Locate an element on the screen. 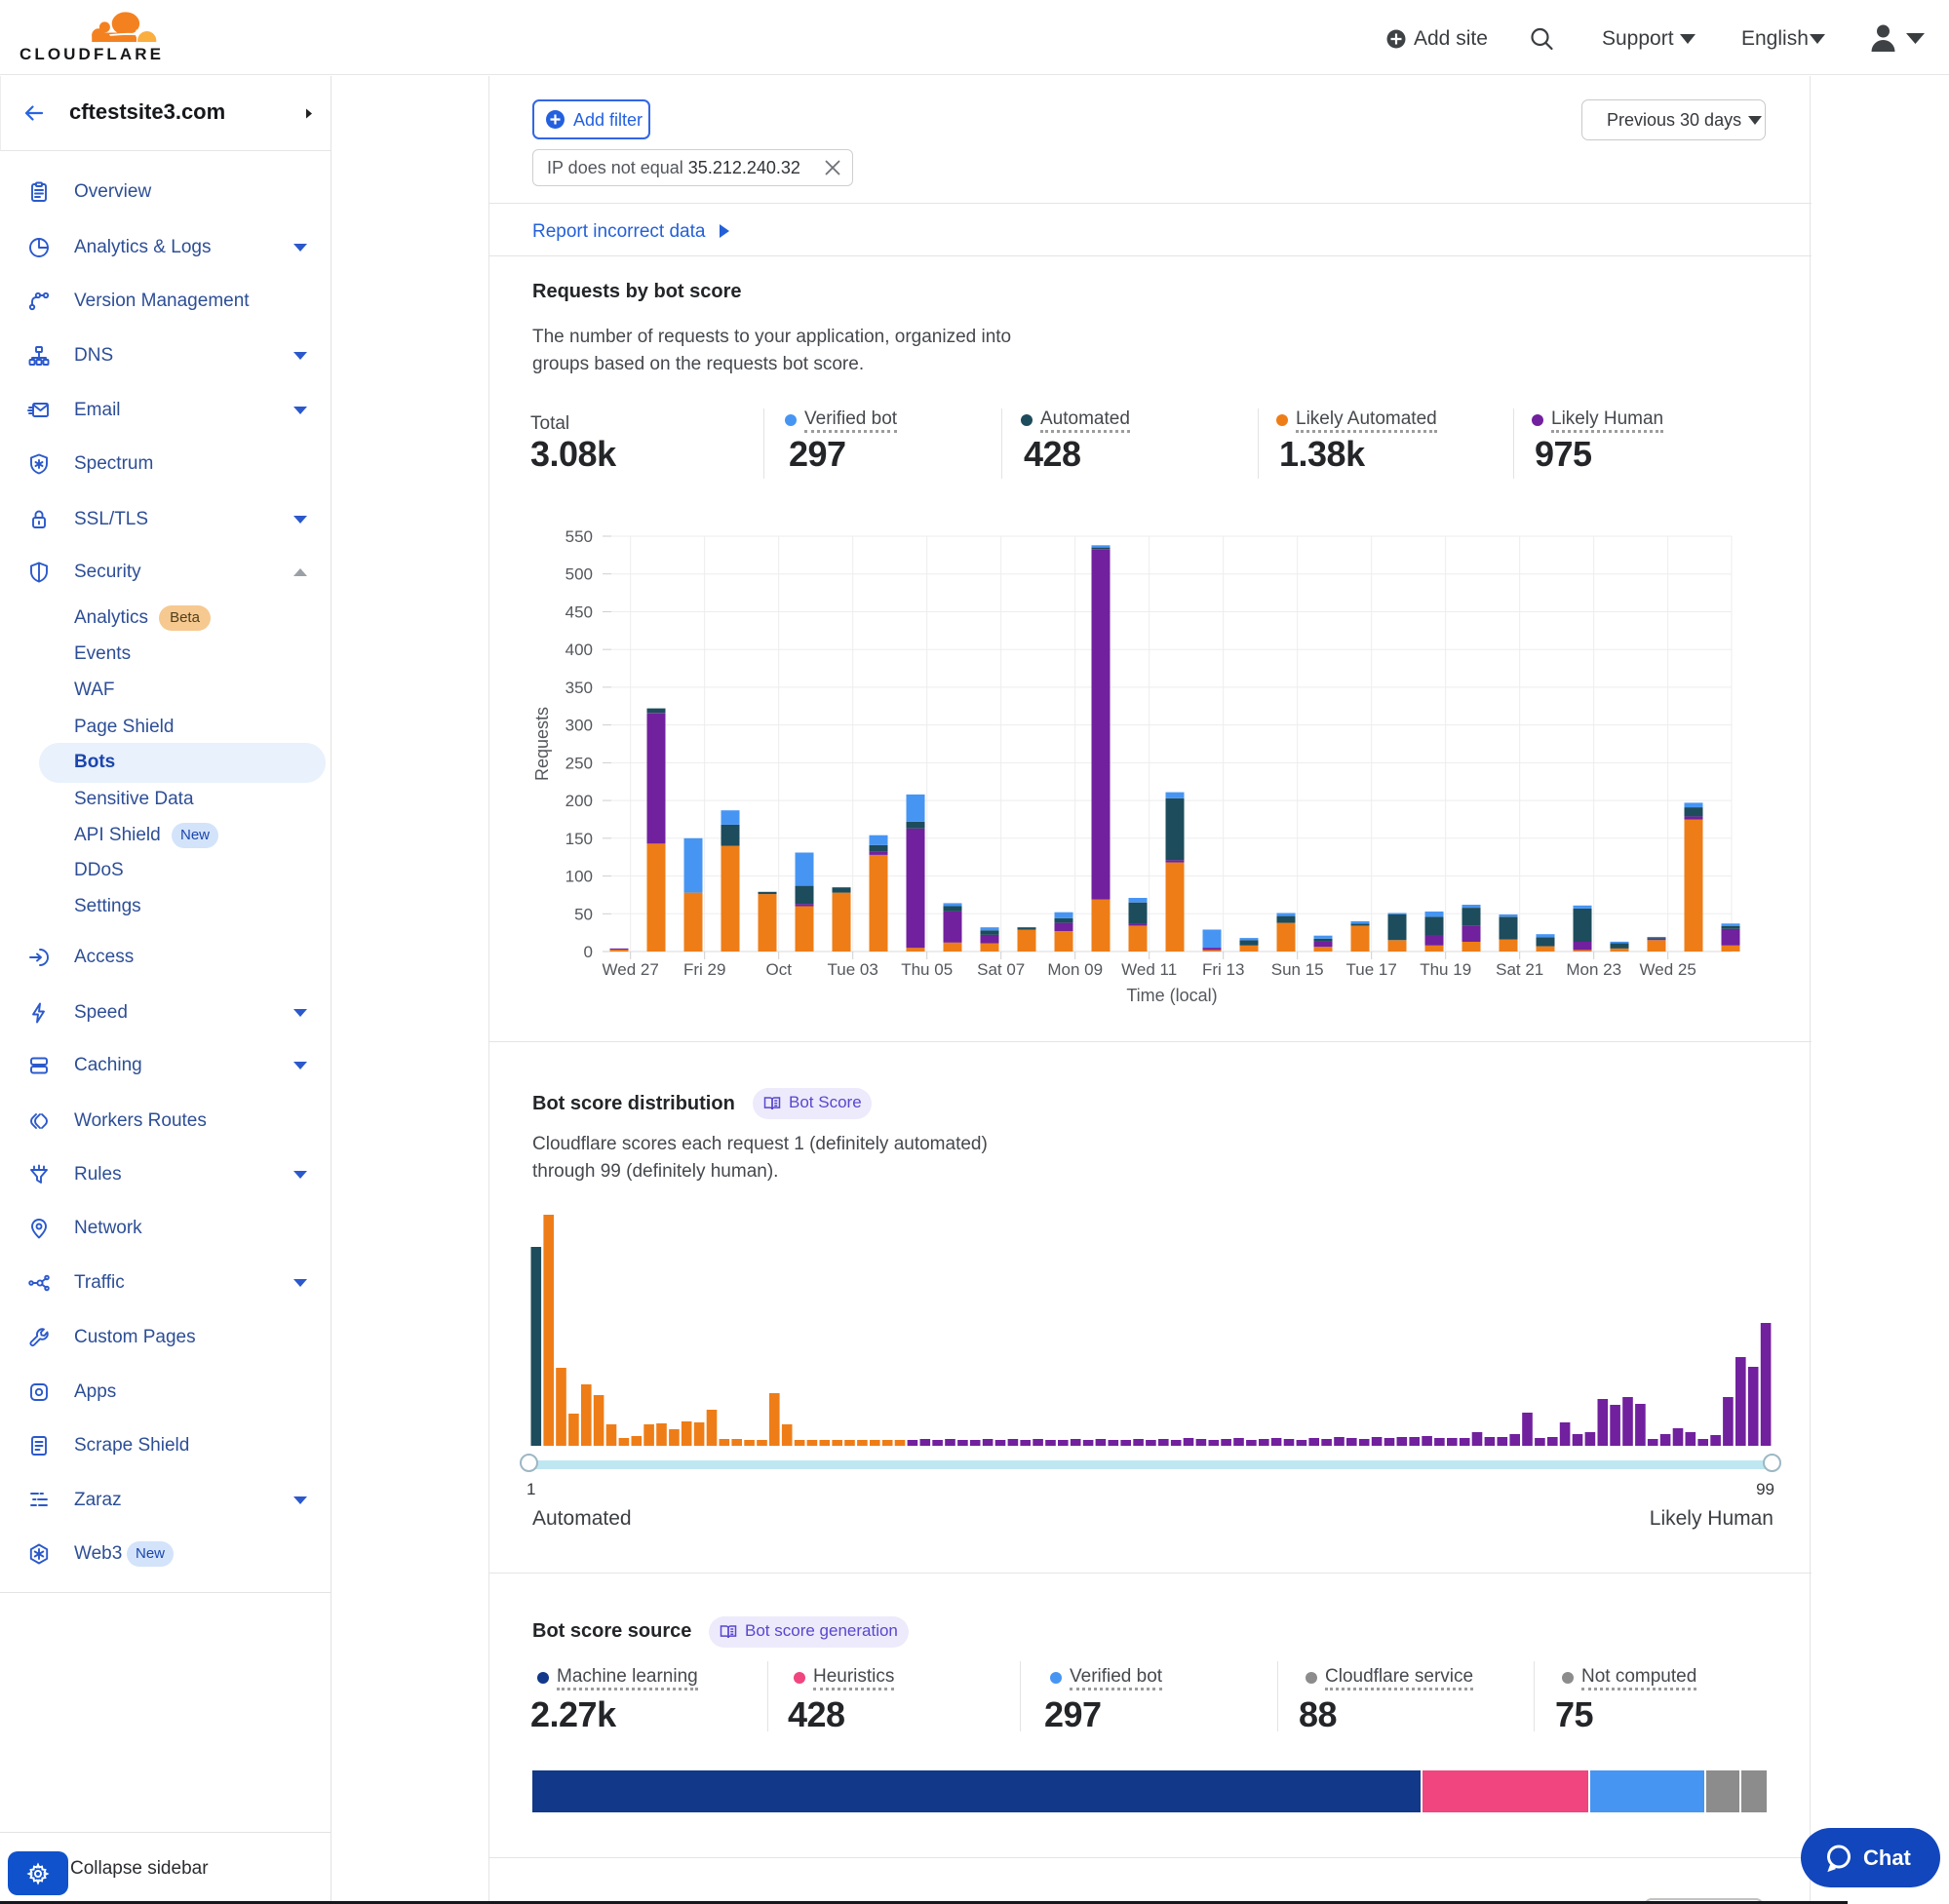 The image size is (1949, 1904). svg-text: Time (local) is located at coordinates (1172, 995).